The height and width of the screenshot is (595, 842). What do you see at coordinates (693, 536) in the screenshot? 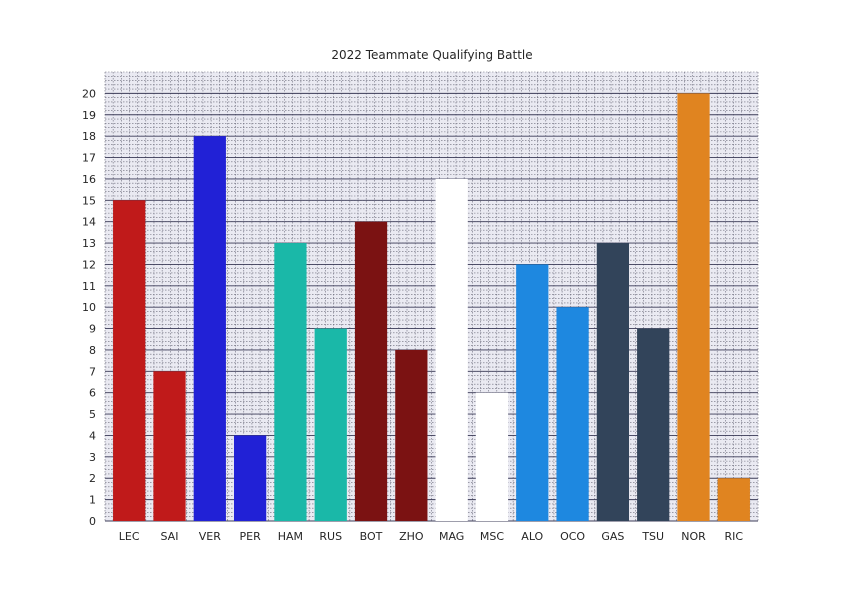
I see `x-tick-label: NOR` at bounding box center [693, 536].